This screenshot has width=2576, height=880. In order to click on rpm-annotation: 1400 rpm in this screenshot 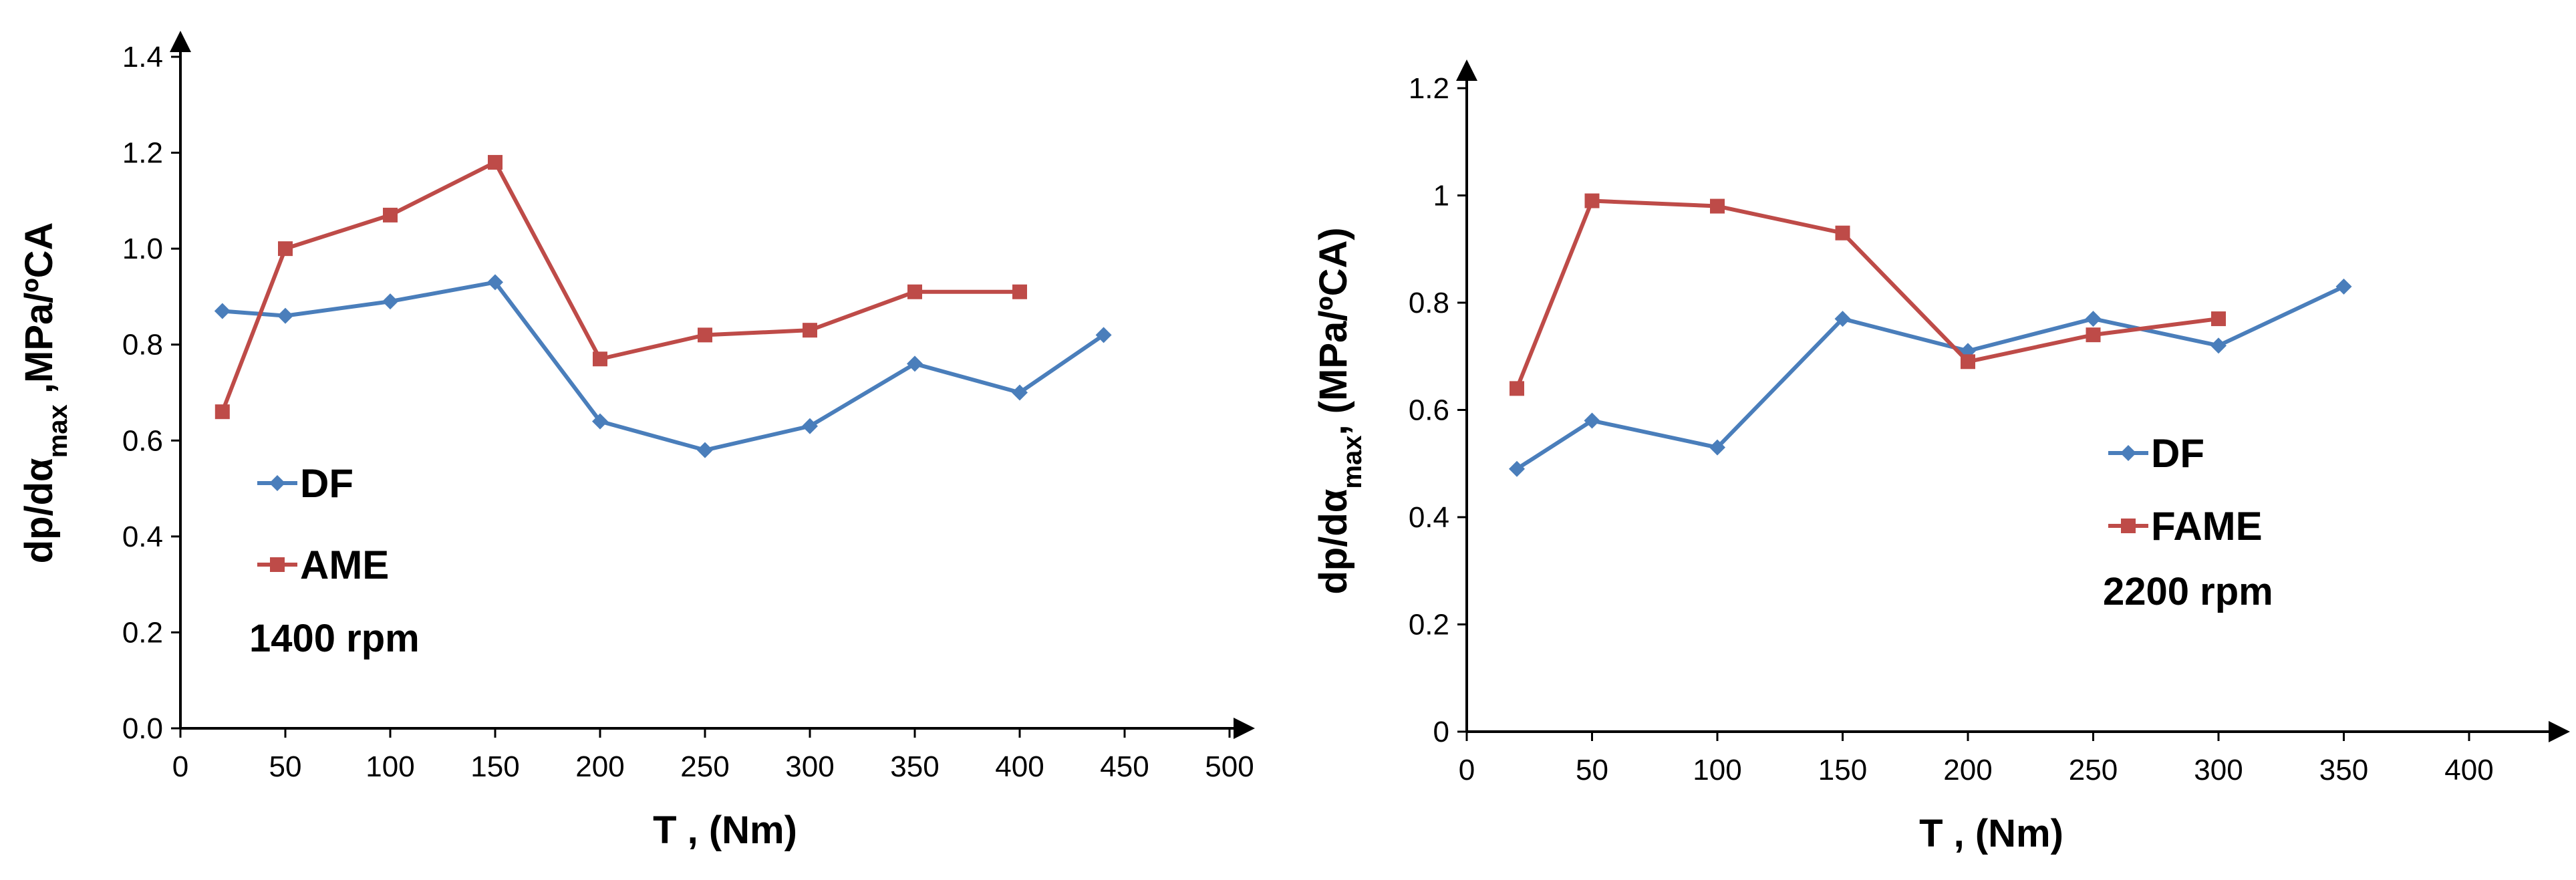, I will do `click(334, 638)`.